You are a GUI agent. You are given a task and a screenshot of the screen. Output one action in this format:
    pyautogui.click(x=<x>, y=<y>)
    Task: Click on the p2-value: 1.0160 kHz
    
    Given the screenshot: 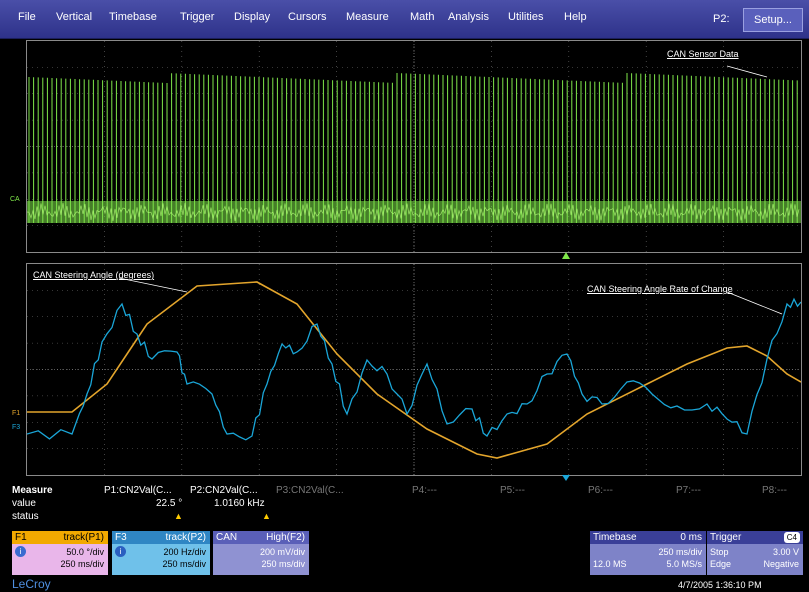 What is the action you would take?
    pyautogui.click(x=239, y=503)
    